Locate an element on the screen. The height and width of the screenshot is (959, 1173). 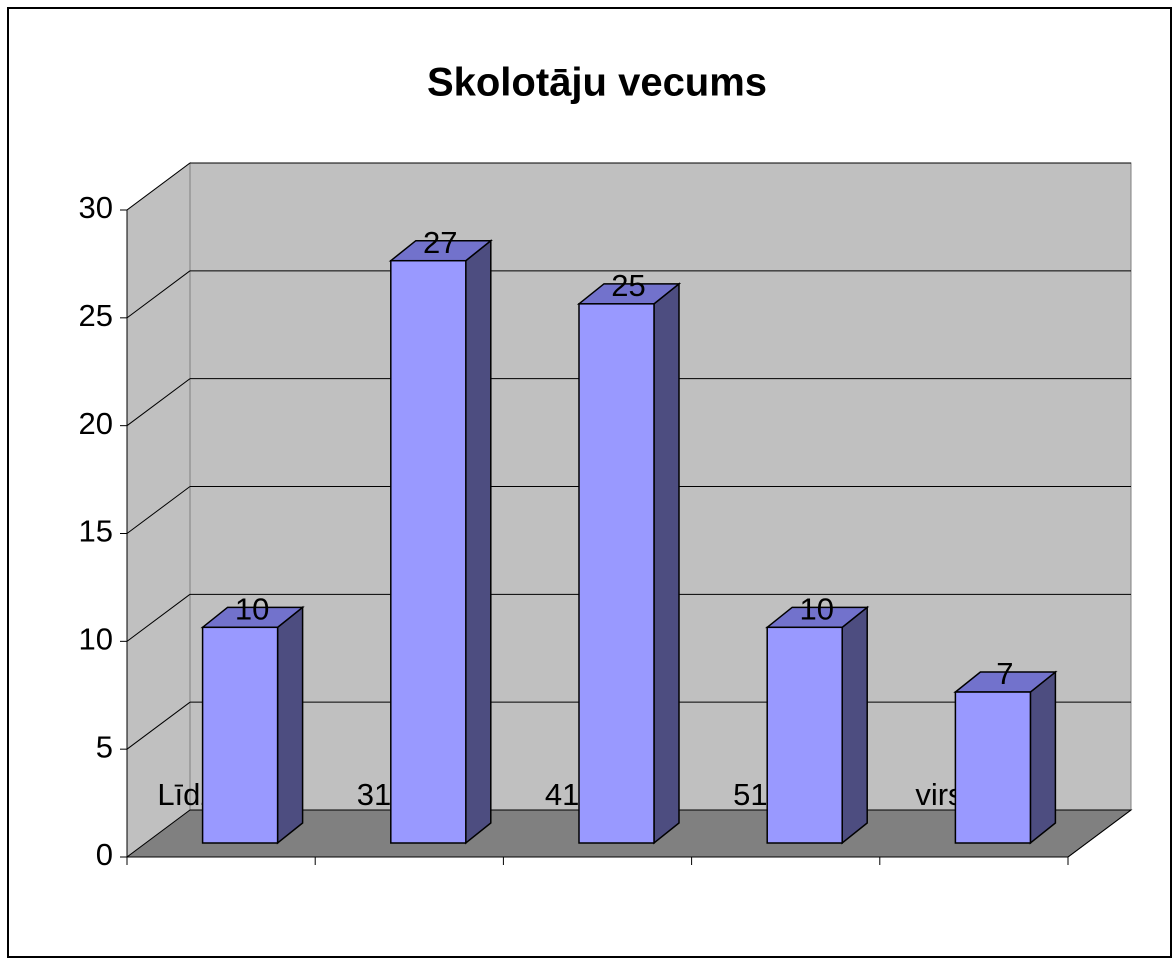
y-tick-label: 20 is located at coordinates (96, 423).